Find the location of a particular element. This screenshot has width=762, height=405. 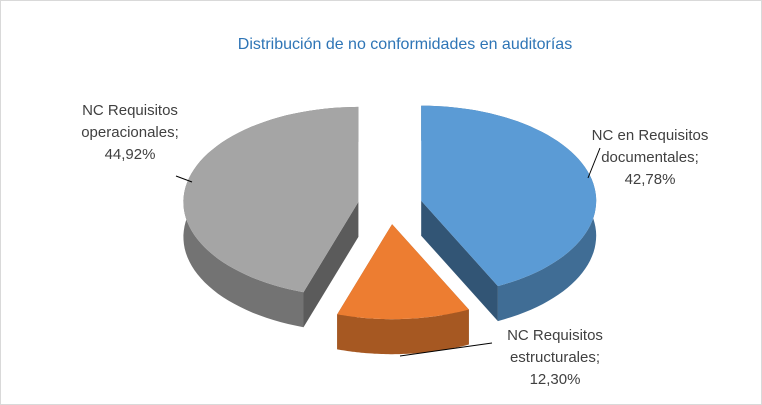

data-label: NC Requisitos estructurales; 12,30% is located at coordinates (555, 358).